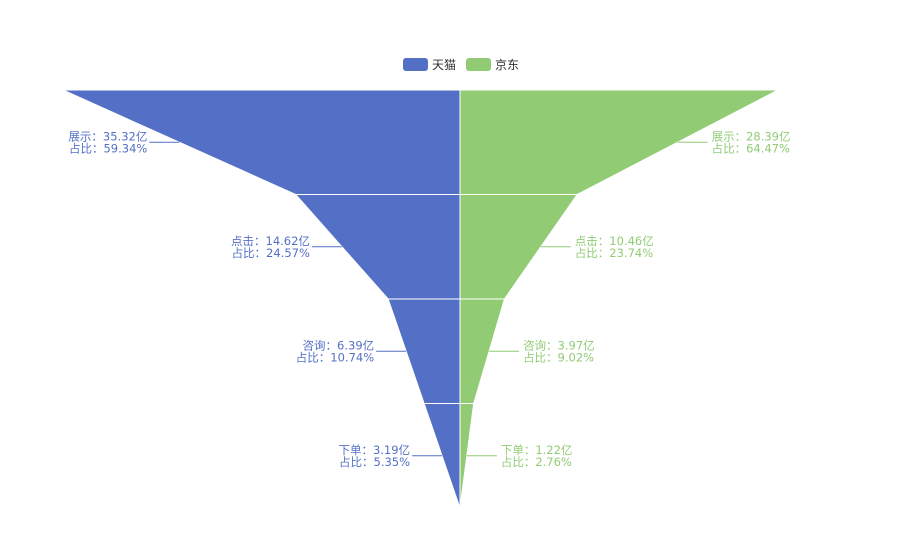 Image resolution: width=919 pixels, height=557 pixels. What do you see at coordinates (335, 357) in the screenshot?
I see `funnel-label-percent: 占比：10.74%` at bounding box center [335, 357].